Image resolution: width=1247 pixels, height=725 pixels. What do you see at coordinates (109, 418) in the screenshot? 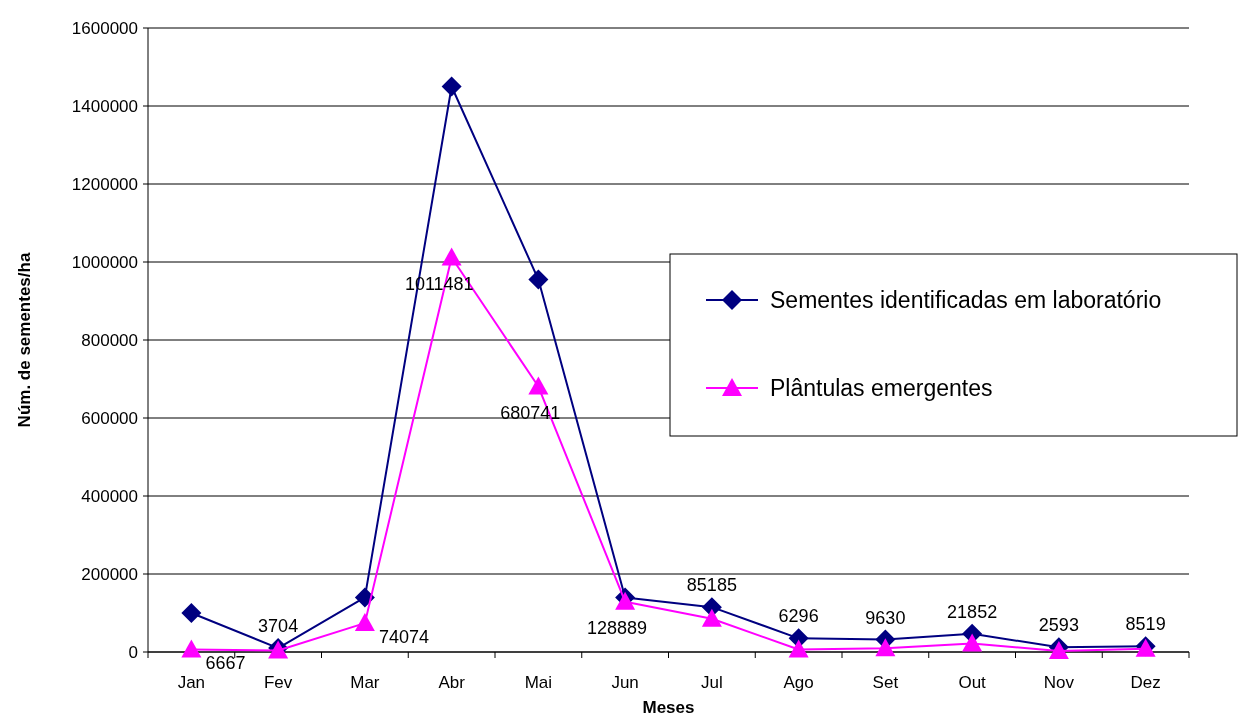
I see `y-tick-label: 600000` at bounding box center [109, 418].